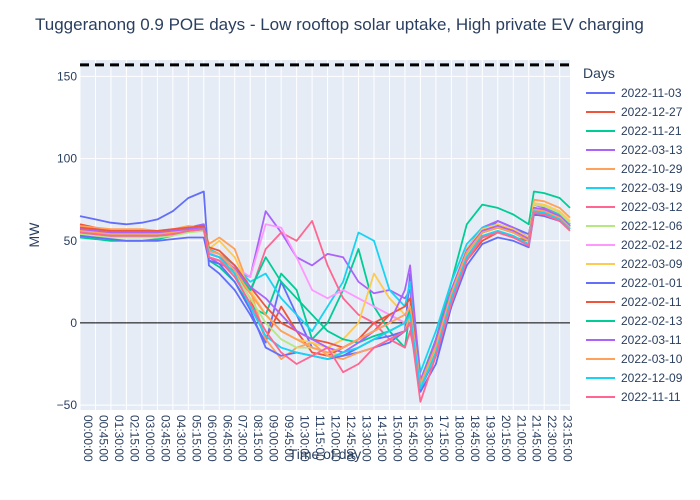  Describe the element at coordinates (651, 397) in the screenshot. I see `legend-label: 2022-11-11` at that location.